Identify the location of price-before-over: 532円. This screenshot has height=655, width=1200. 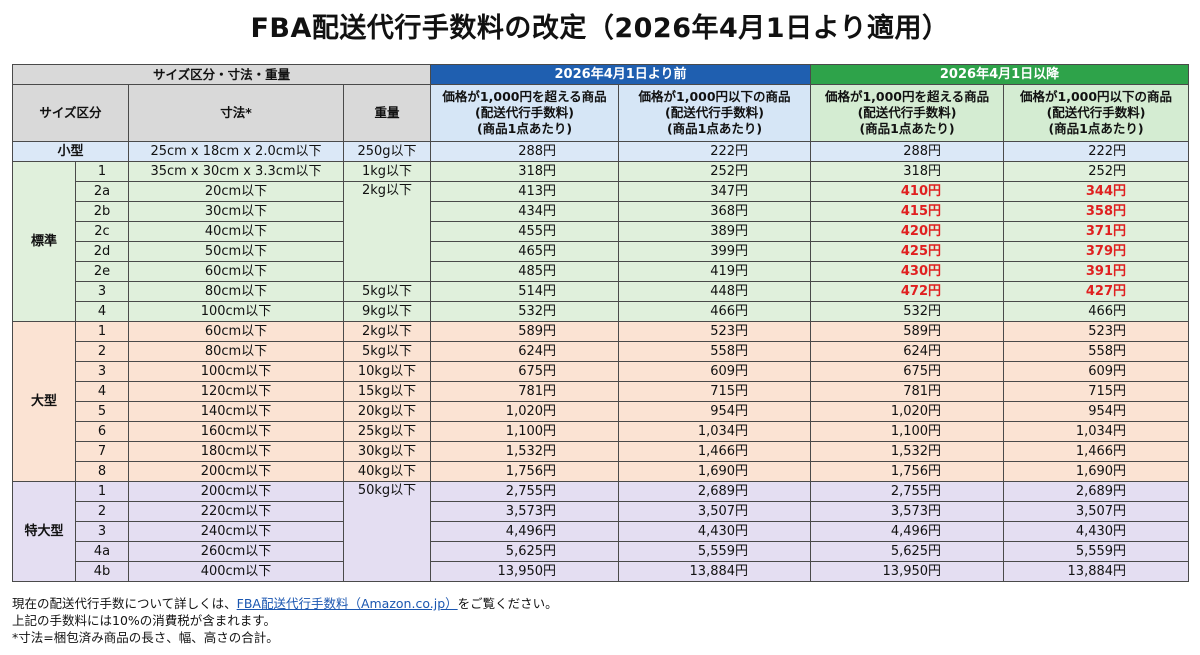
(525, 311).